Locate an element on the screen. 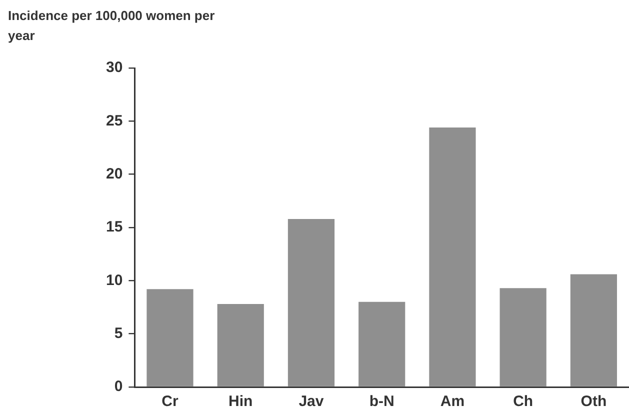 The height and width of the screenshot is (417, 629). y-tick-label: 20 is located at coordinates (114, 173).